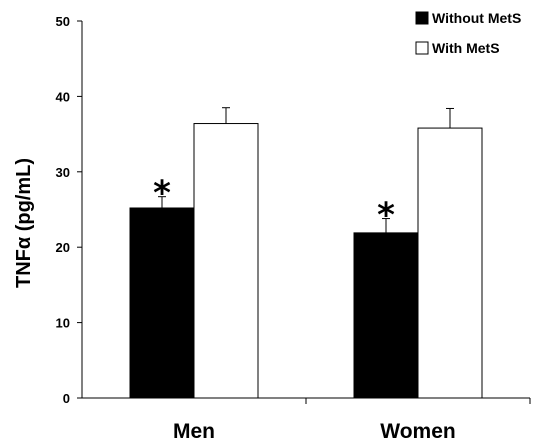 The image size is (550, 447). I want to click on y-tick-label: 40, so click(63, 96).